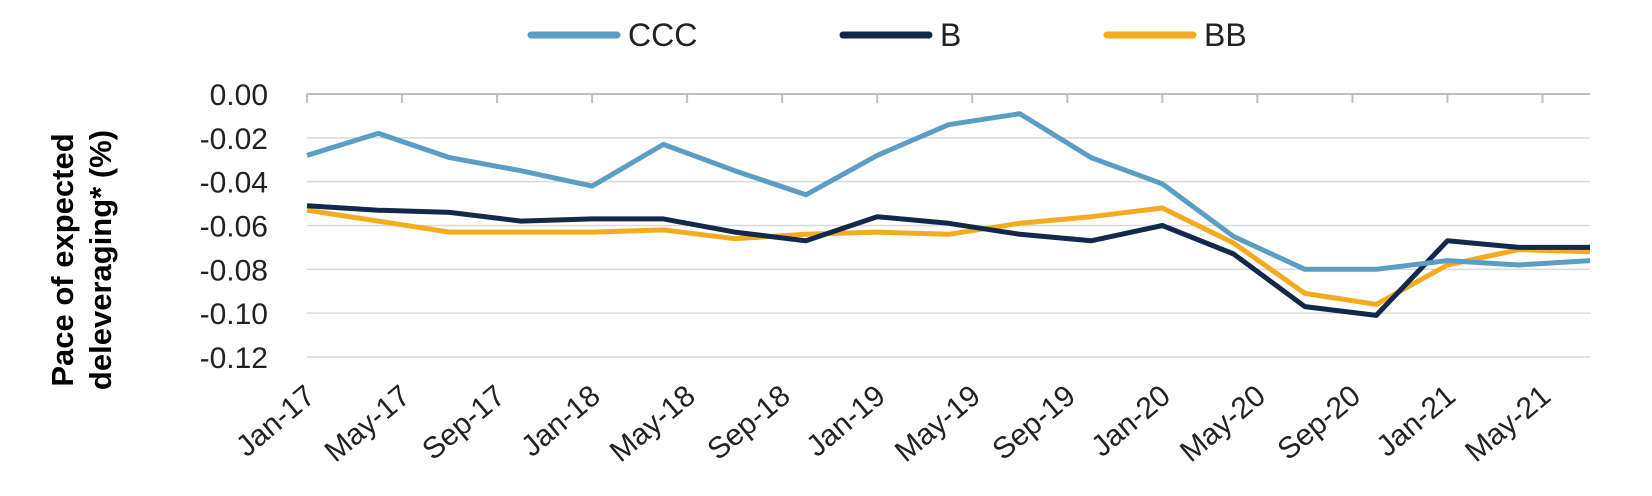  Describe the element at coordinates (463, 422) in the screenshot. I see `x-tick-label: Sep-17` at that location.